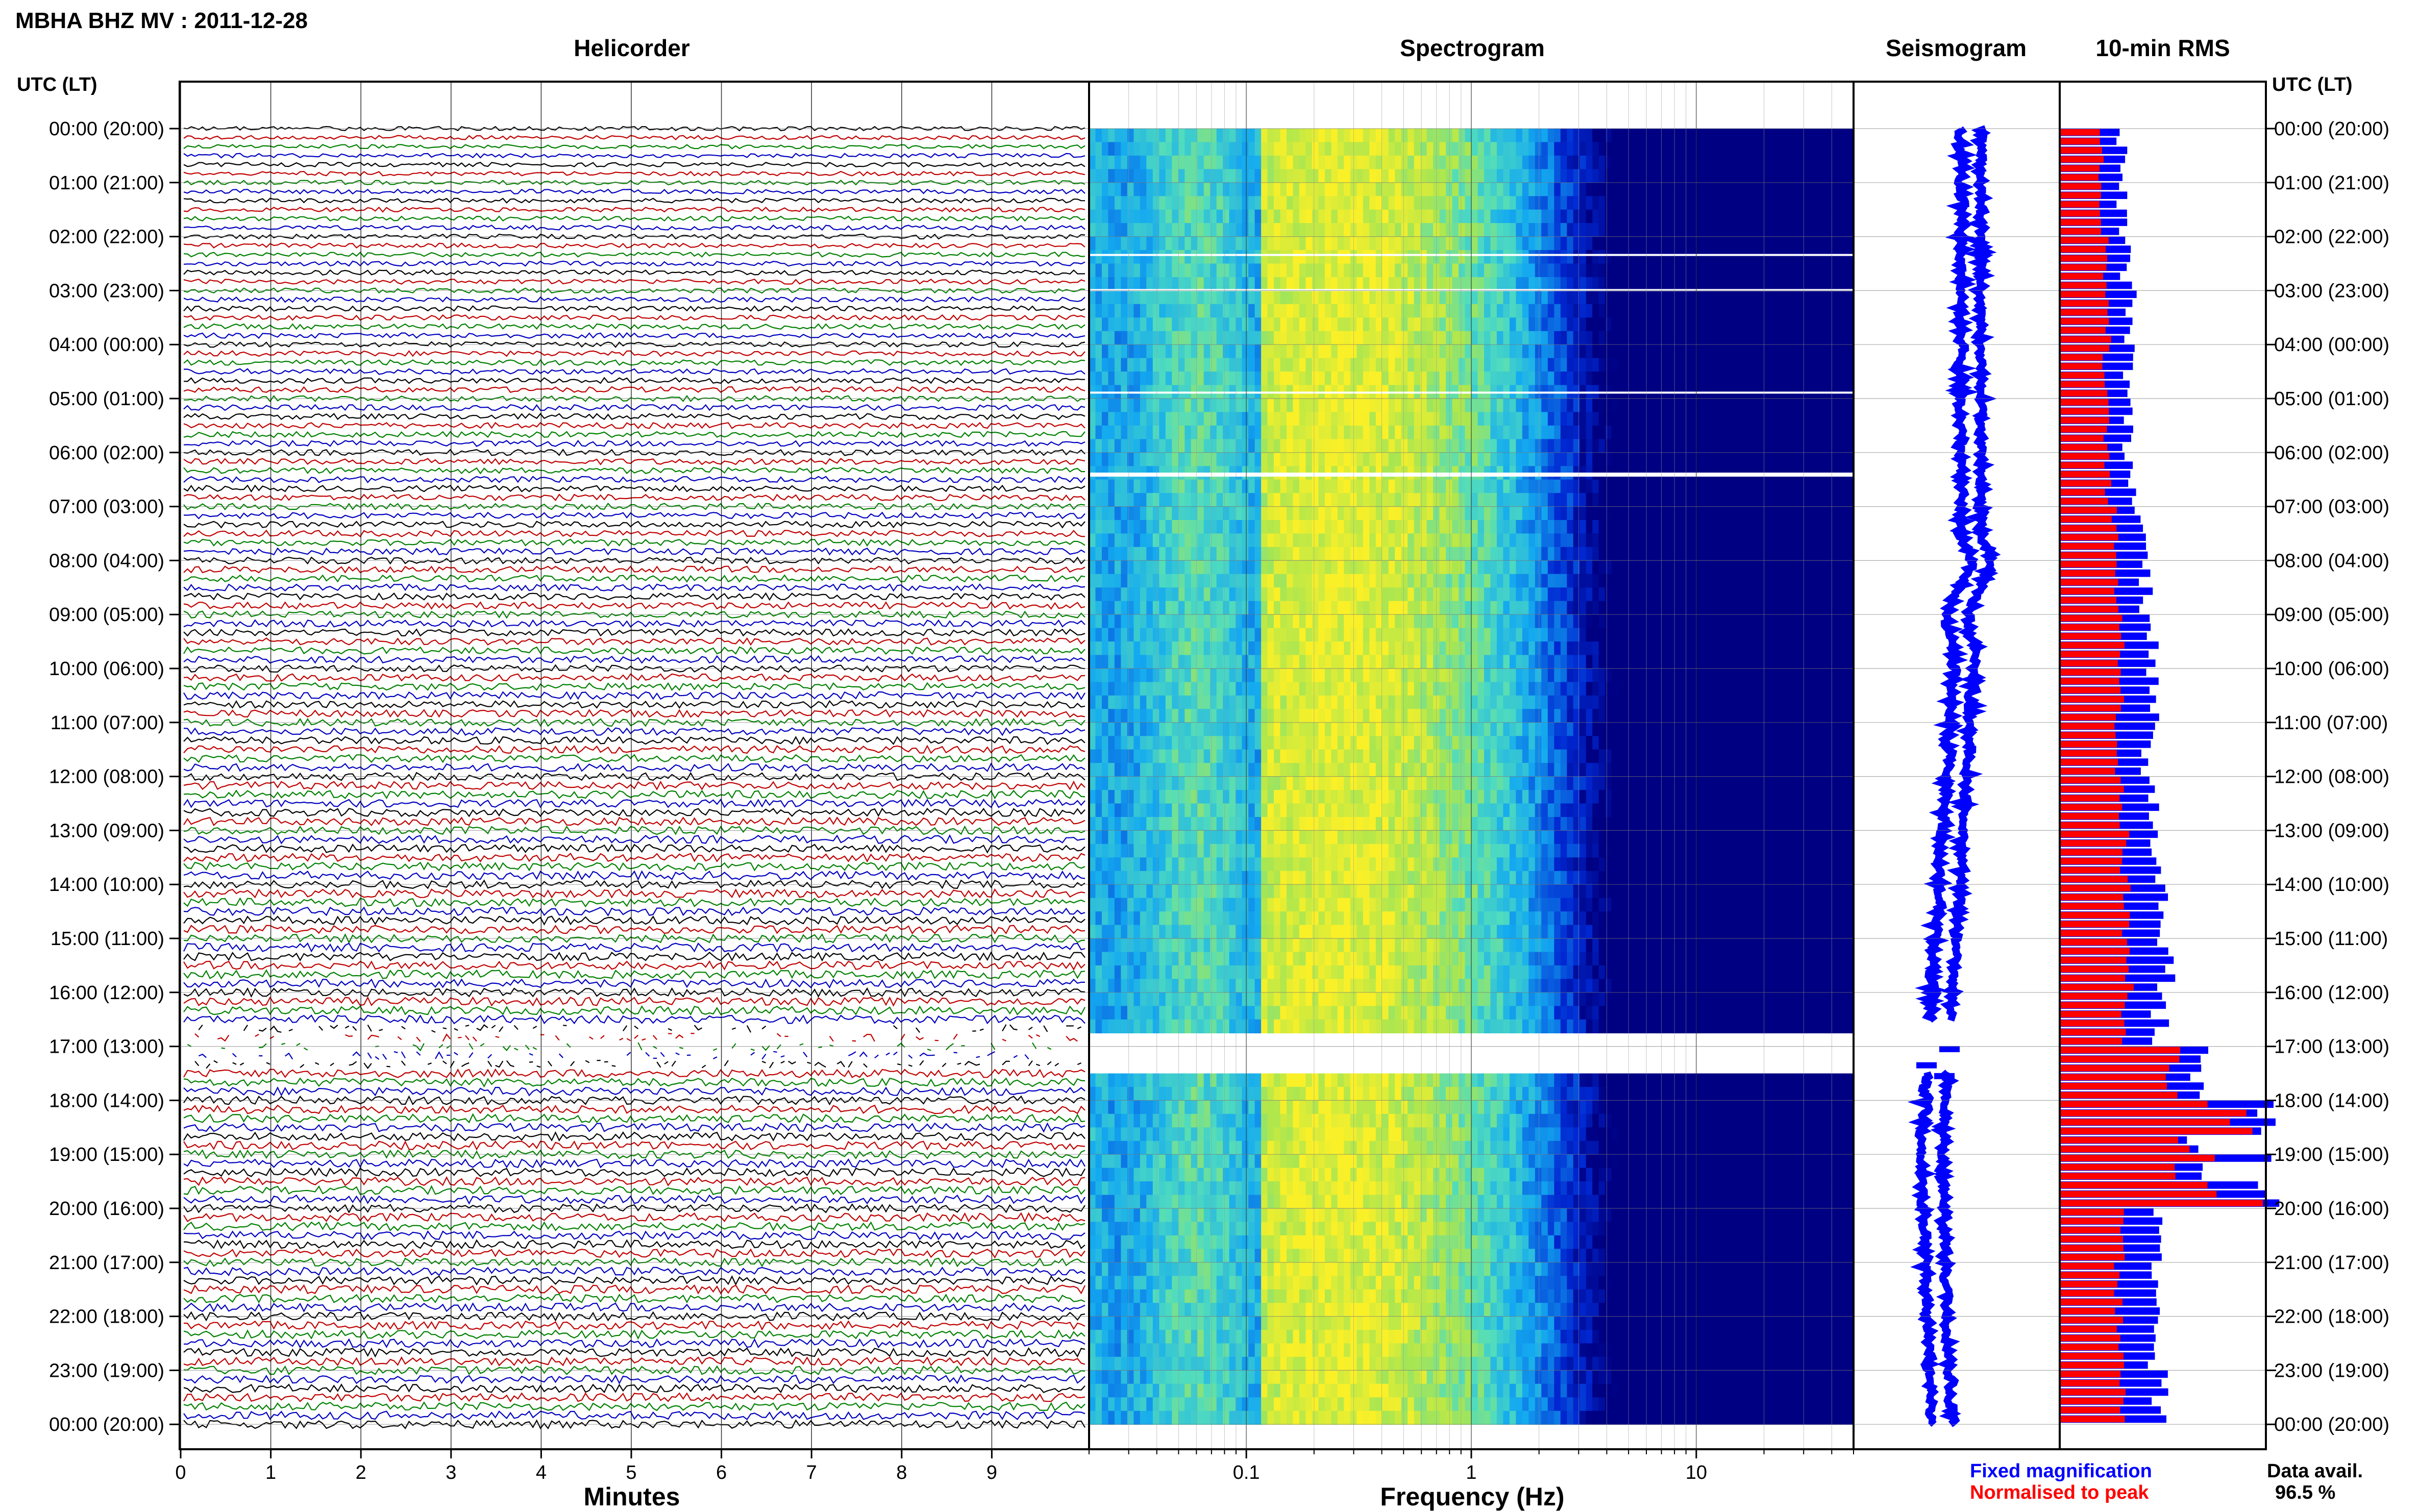 The height and width of the screenshot is (1512, 2419). Describe the element at coordinates (106, 777) in the screenshot. I see `time-label-left: 12:00 (08:00)` at that location.